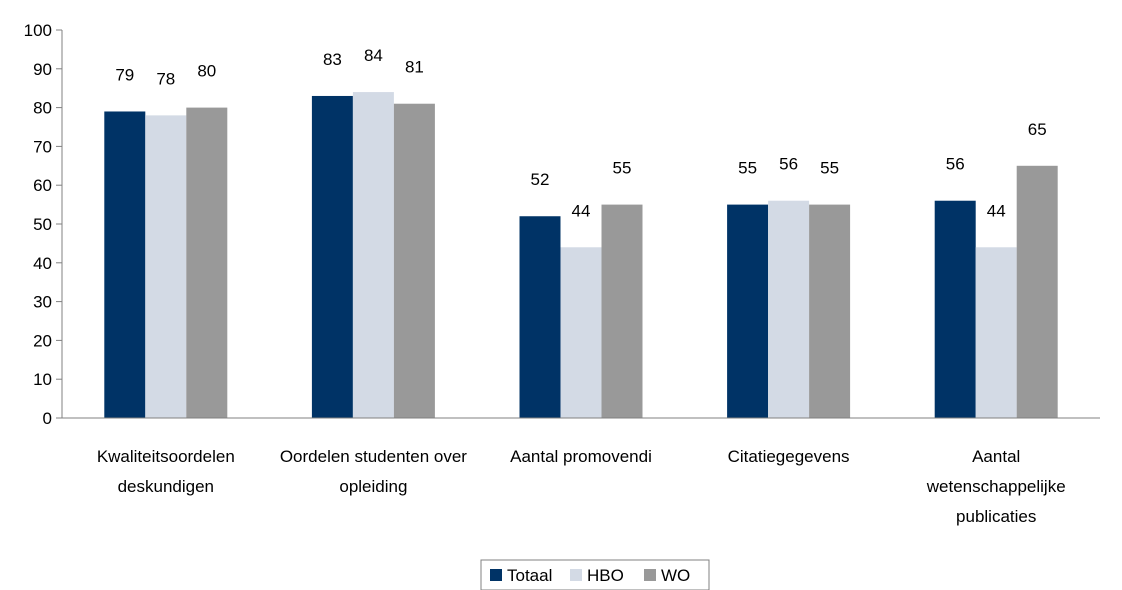 The image size is (1122, 590). What do you see at coordinates (540, 179) in the screenshot?
I see `value-label: 52` at bounding box center [540, 179].